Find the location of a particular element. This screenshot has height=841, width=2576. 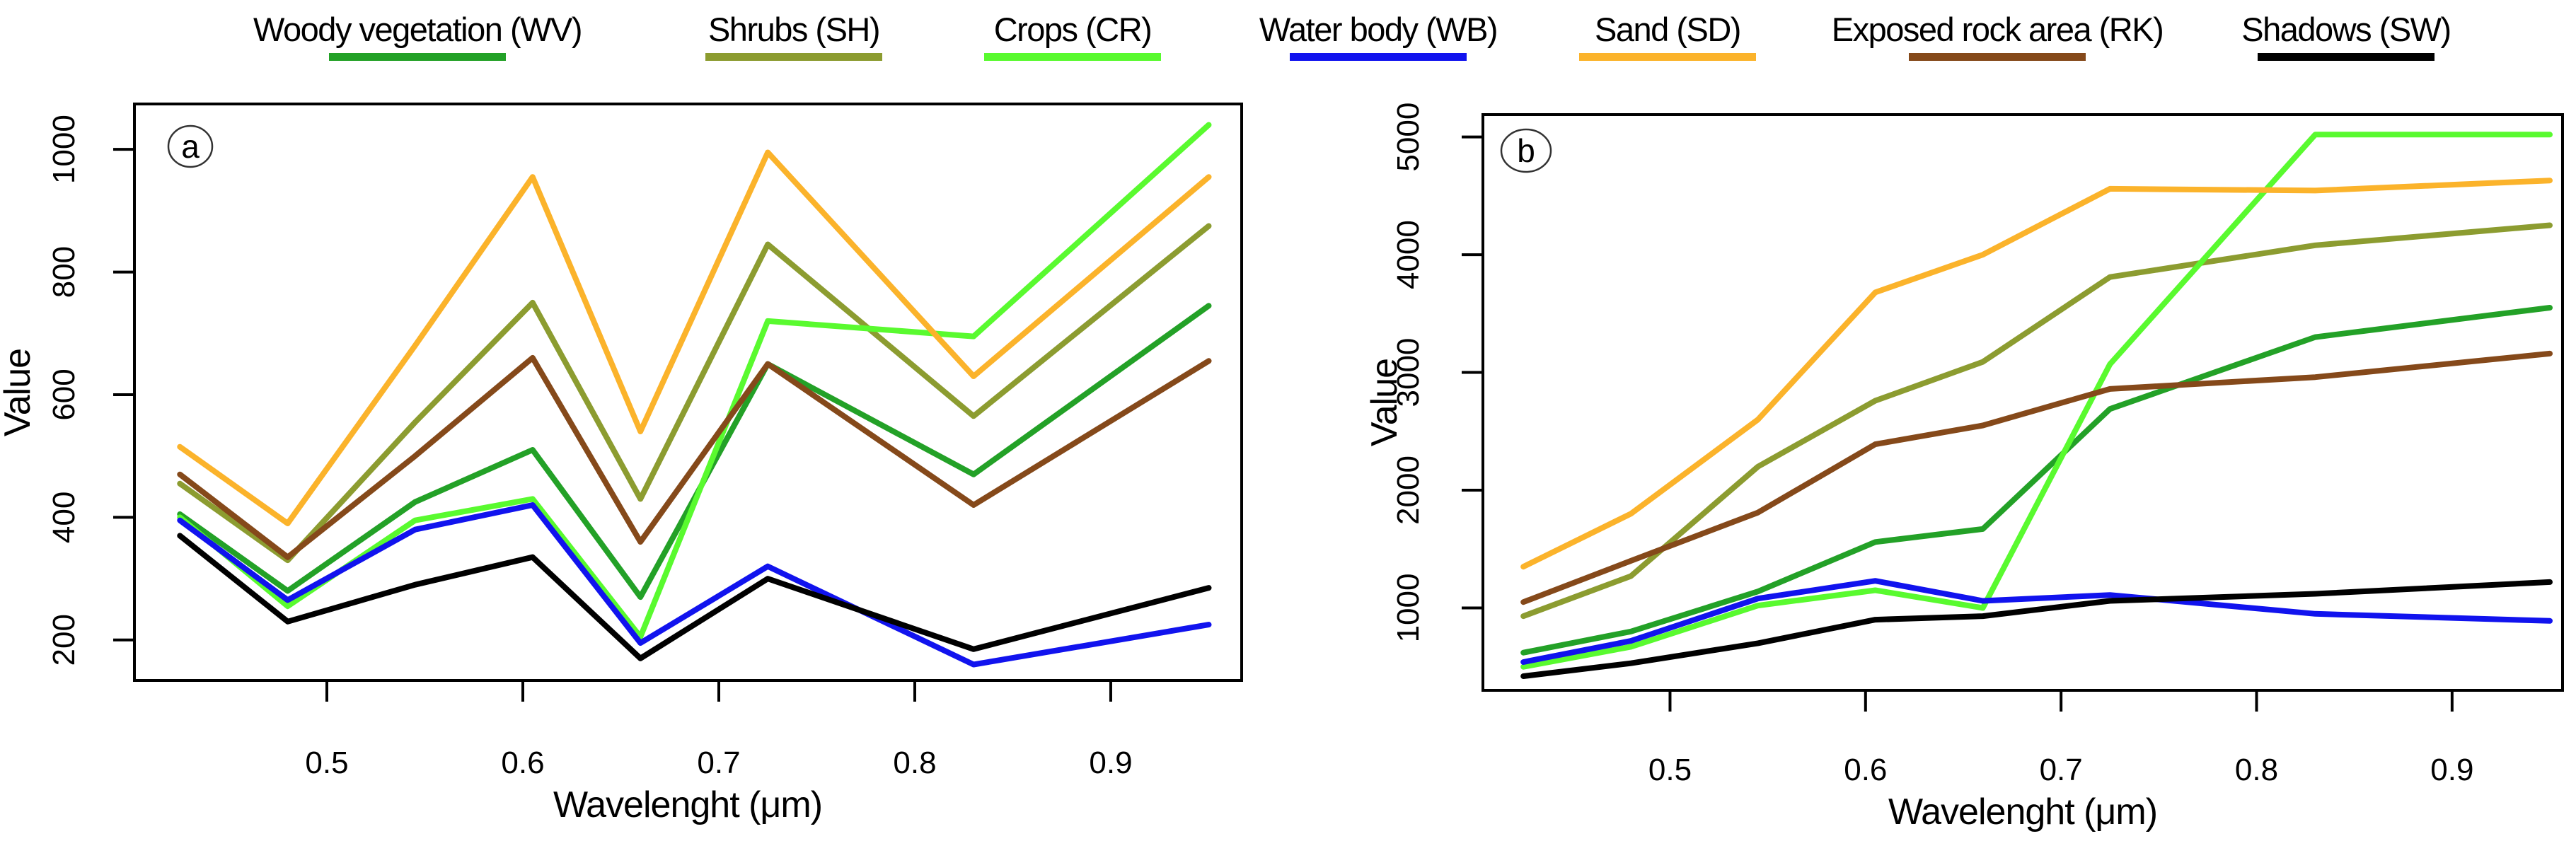

legend-swatch-sw is located at coordinates (2346, 57).